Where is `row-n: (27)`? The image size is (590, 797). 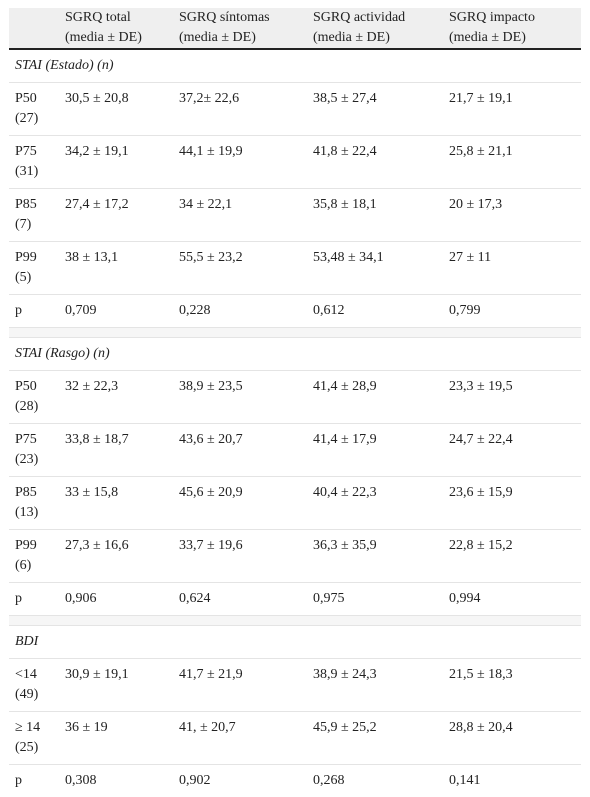
row-n: (27) is located at coordinates (26, 118).